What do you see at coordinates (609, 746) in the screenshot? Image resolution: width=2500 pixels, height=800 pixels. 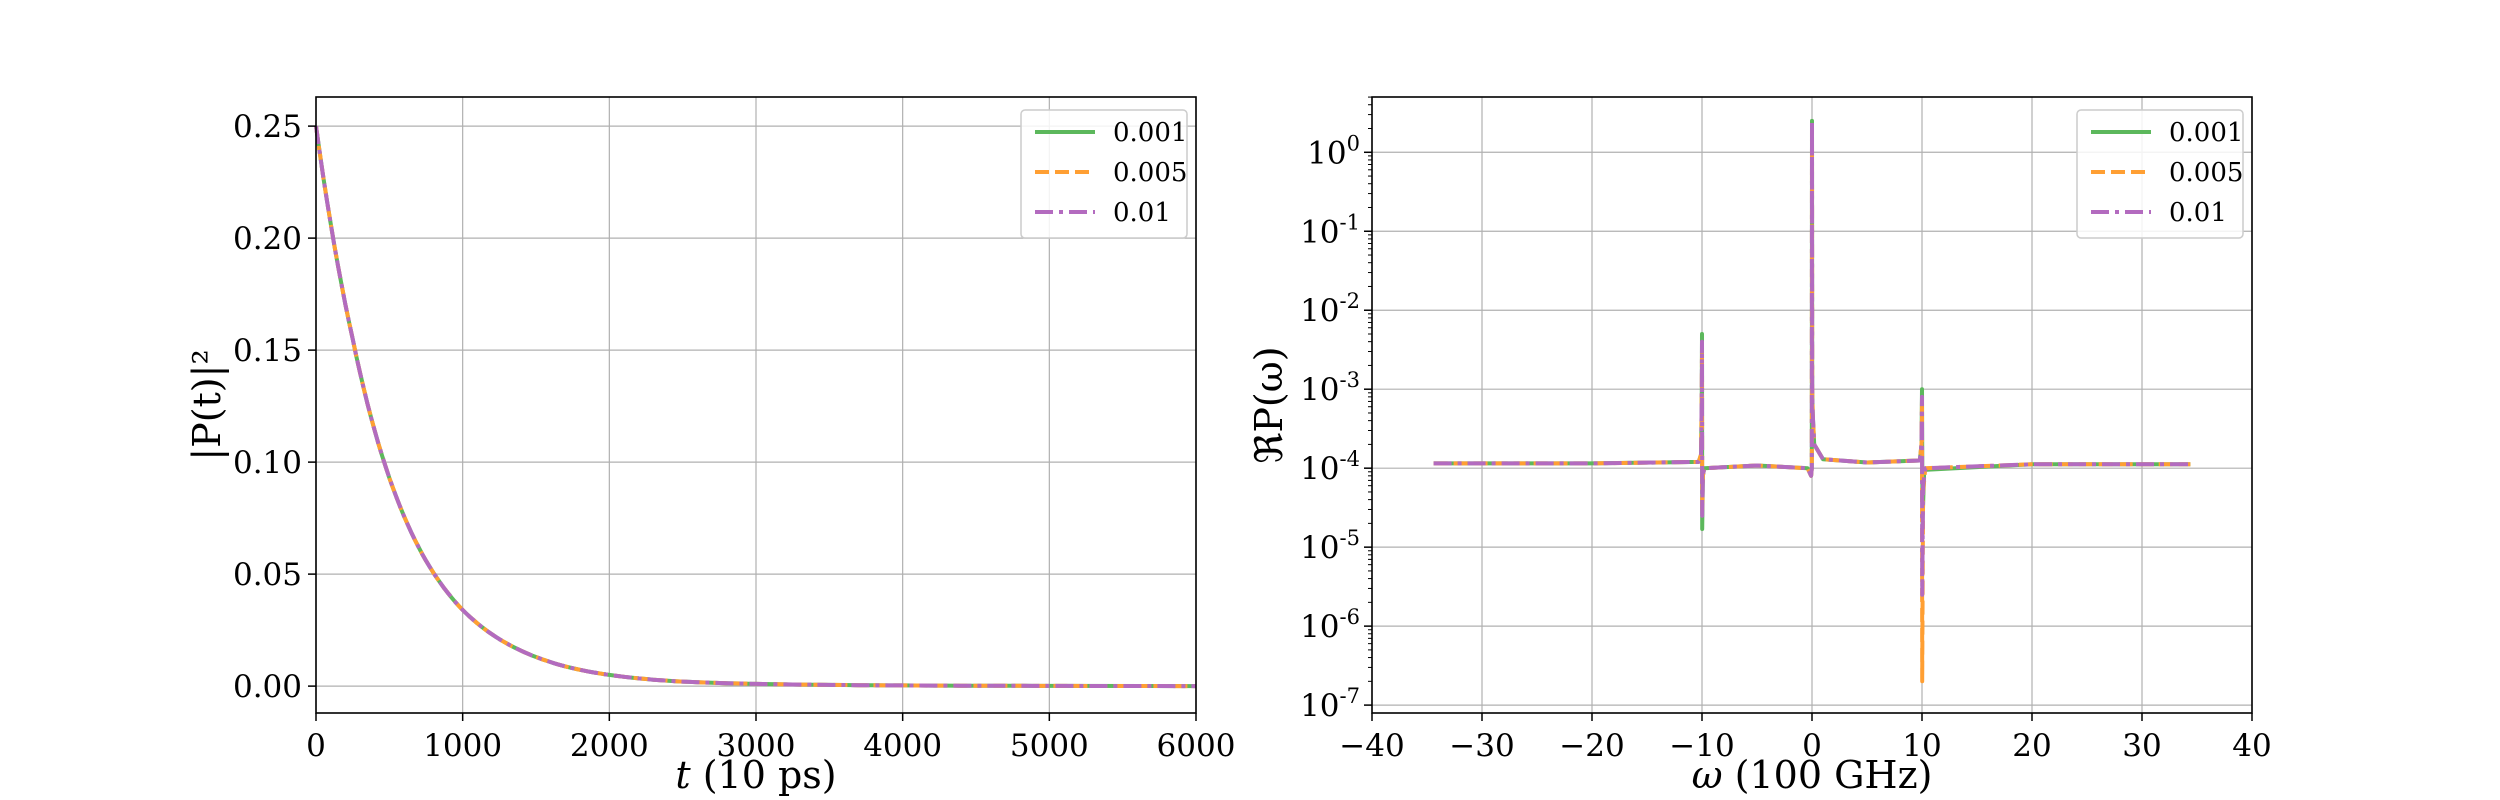 I see `left-x-tick-label: 2000` at bounding box center [609, 746].